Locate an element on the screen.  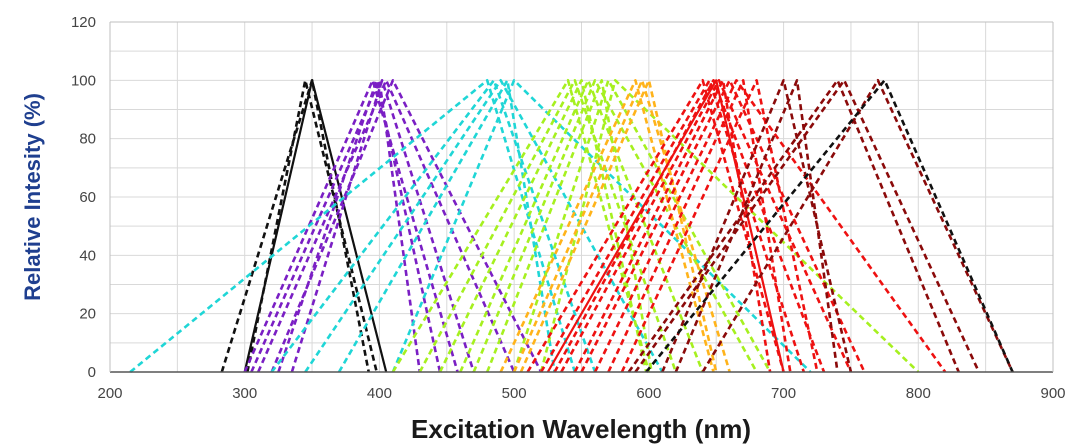
y-axis-title: Relative Intesity (%) is located at coordinates (32, 197).